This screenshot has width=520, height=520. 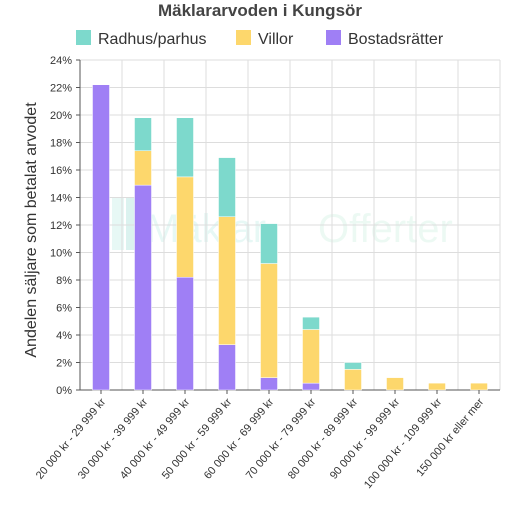 I want to click on y-tick-label: 4%, so click(x=64, y=336).